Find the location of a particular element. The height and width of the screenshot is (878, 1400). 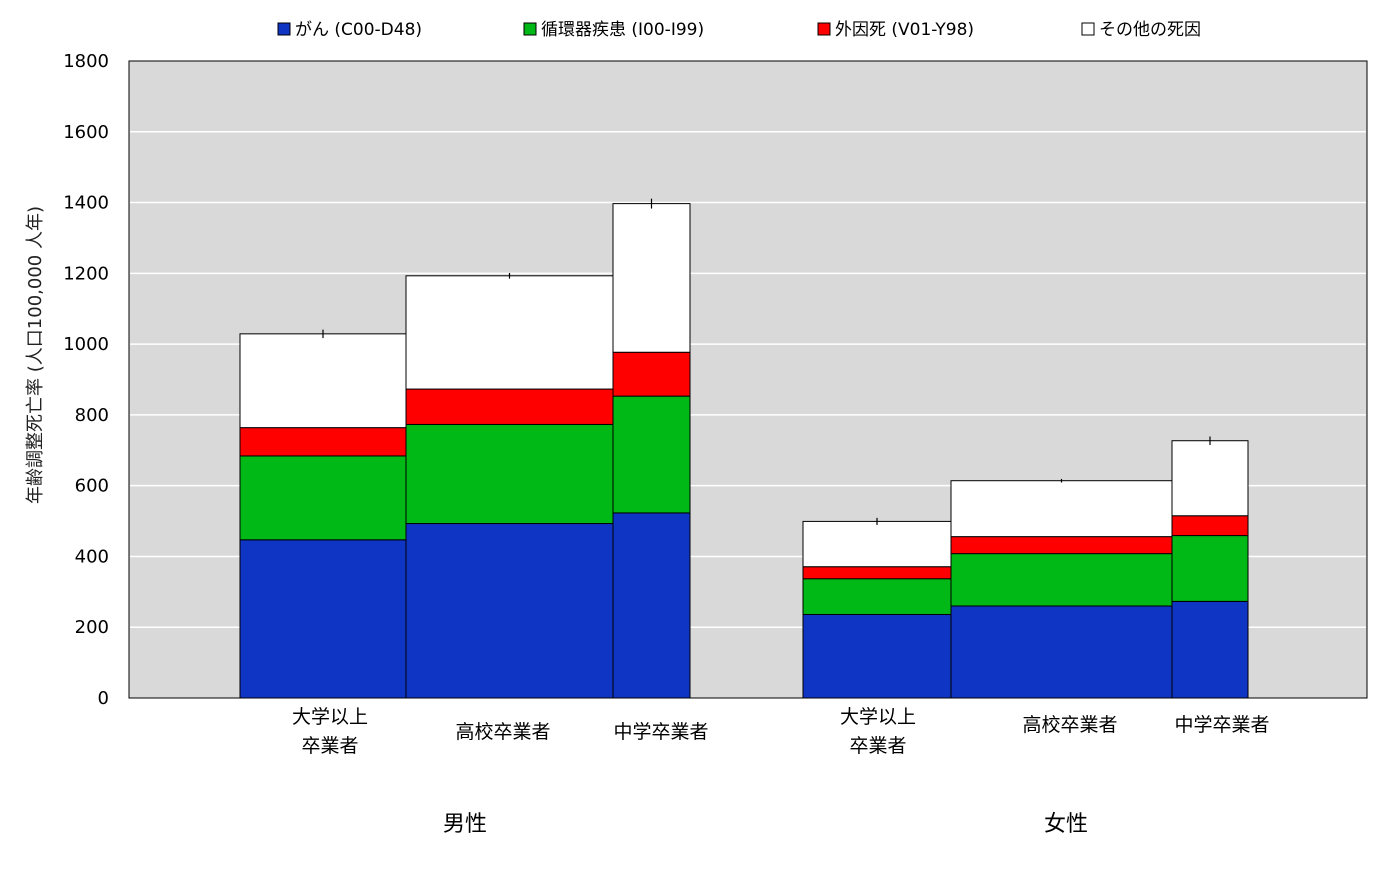

y-tick-label: 1600 is located at coordinates (86, 132).